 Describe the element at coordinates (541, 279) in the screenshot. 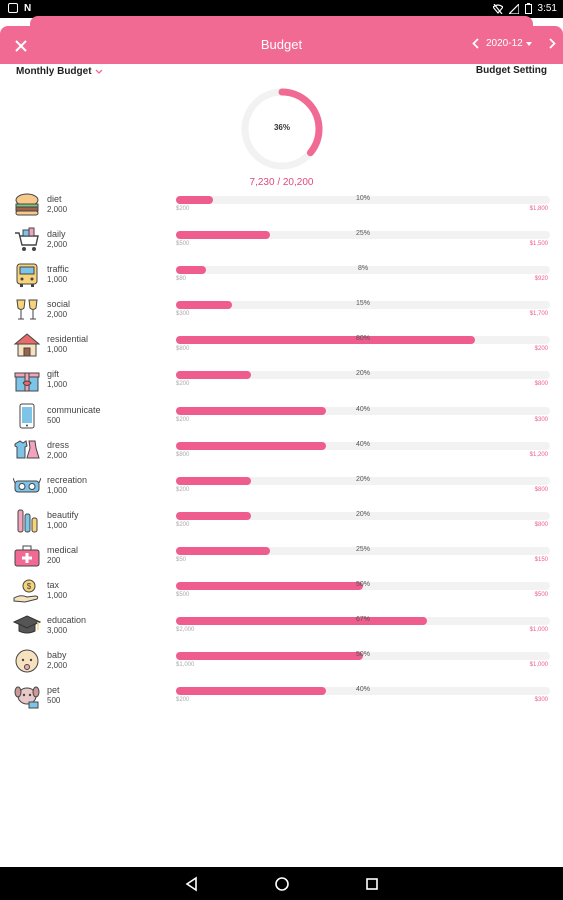

I see `remaining-amount: $920` at that location.